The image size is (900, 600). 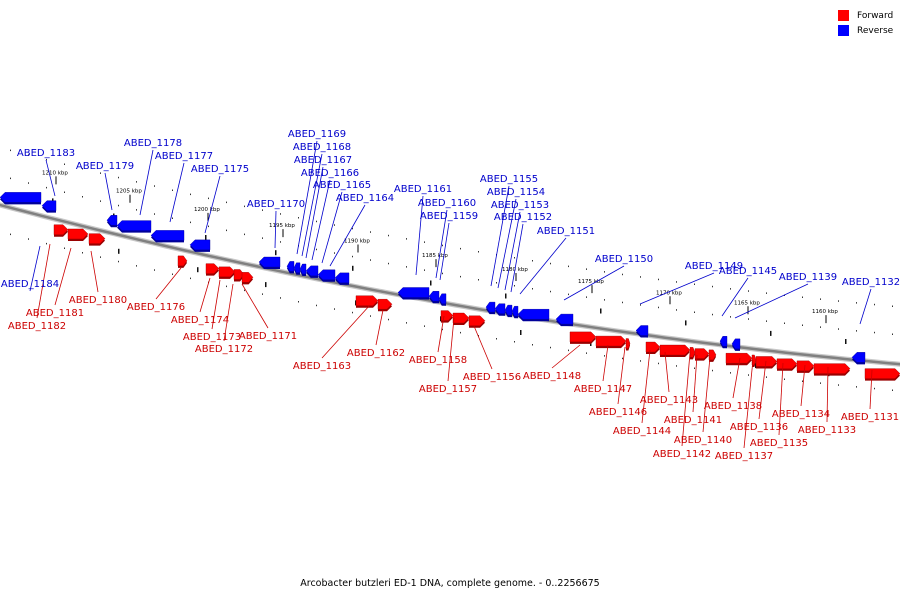 I want to click on reverse-swatch-icon, so click(x=843, y=30).